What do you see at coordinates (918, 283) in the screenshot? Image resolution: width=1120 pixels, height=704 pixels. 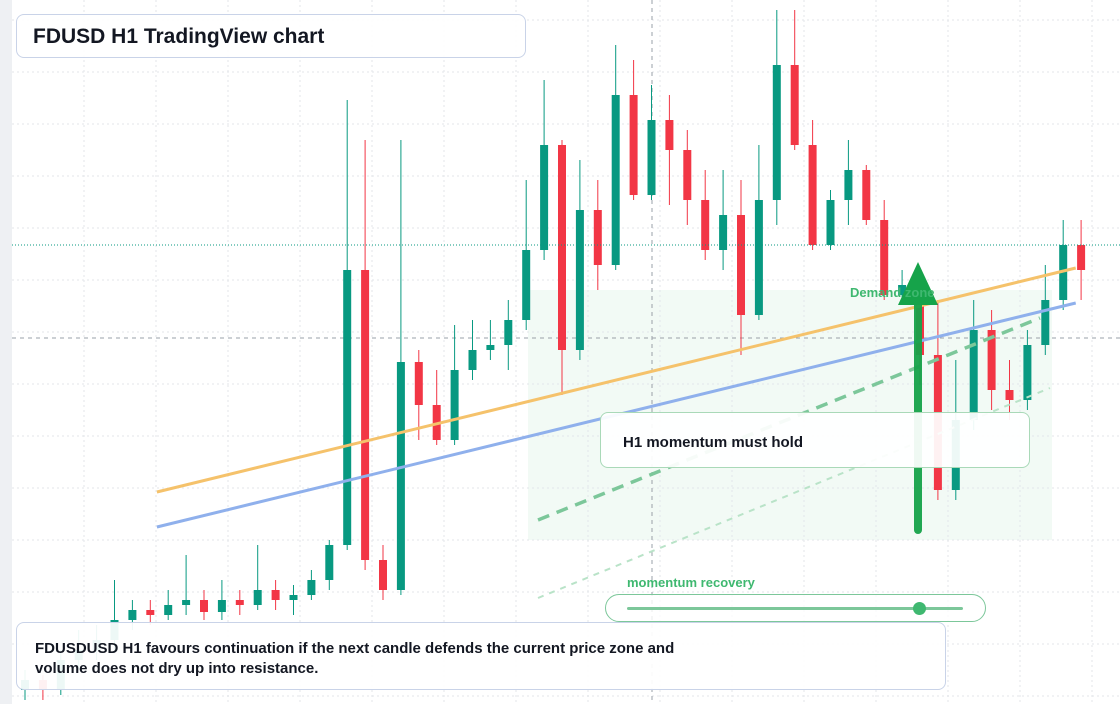 I see `arrow-head` at bounding box center [918, 283].